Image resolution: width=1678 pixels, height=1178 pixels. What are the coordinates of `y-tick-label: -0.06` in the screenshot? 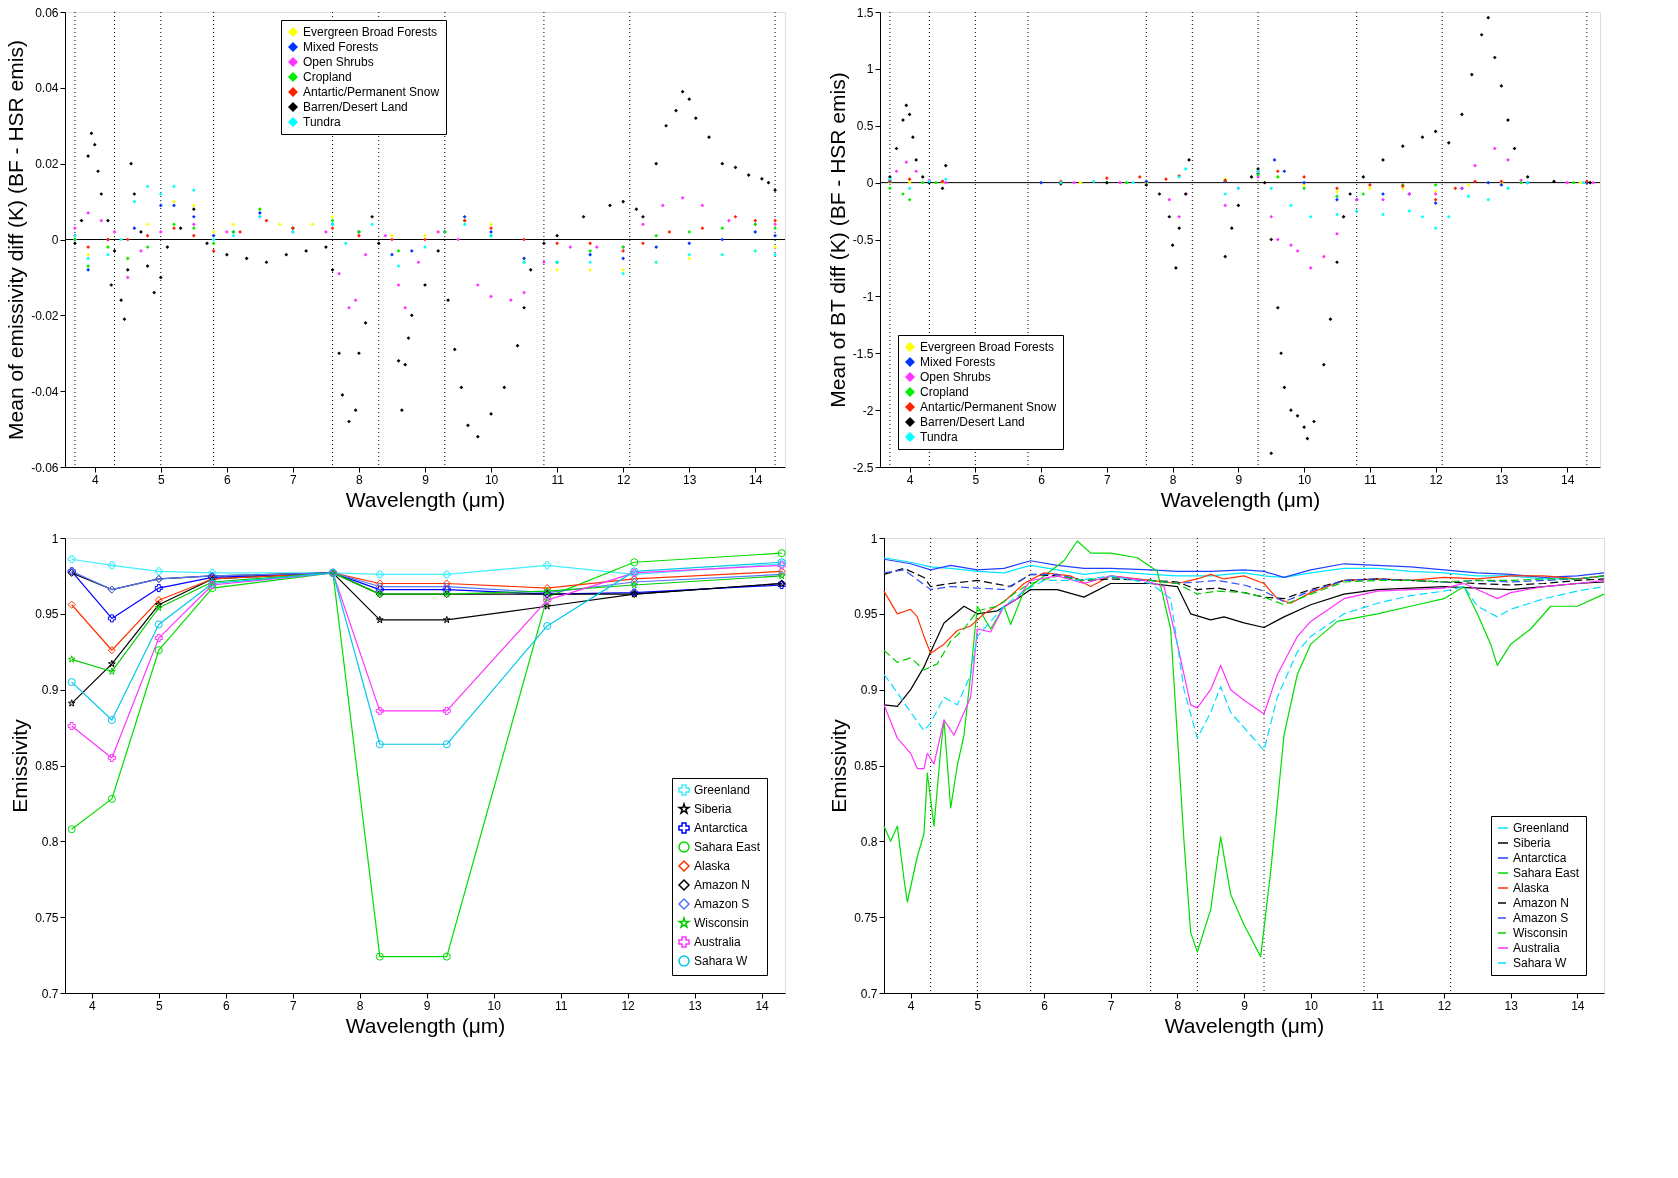 It's located at (45, 467).